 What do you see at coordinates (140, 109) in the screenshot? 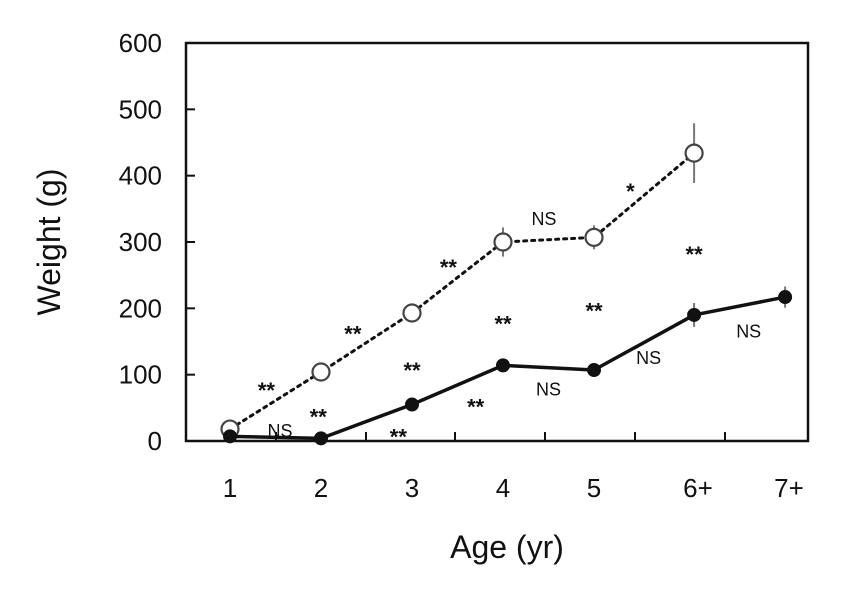
I see `y-tick-label: 500` at bounding box center [140, 109].